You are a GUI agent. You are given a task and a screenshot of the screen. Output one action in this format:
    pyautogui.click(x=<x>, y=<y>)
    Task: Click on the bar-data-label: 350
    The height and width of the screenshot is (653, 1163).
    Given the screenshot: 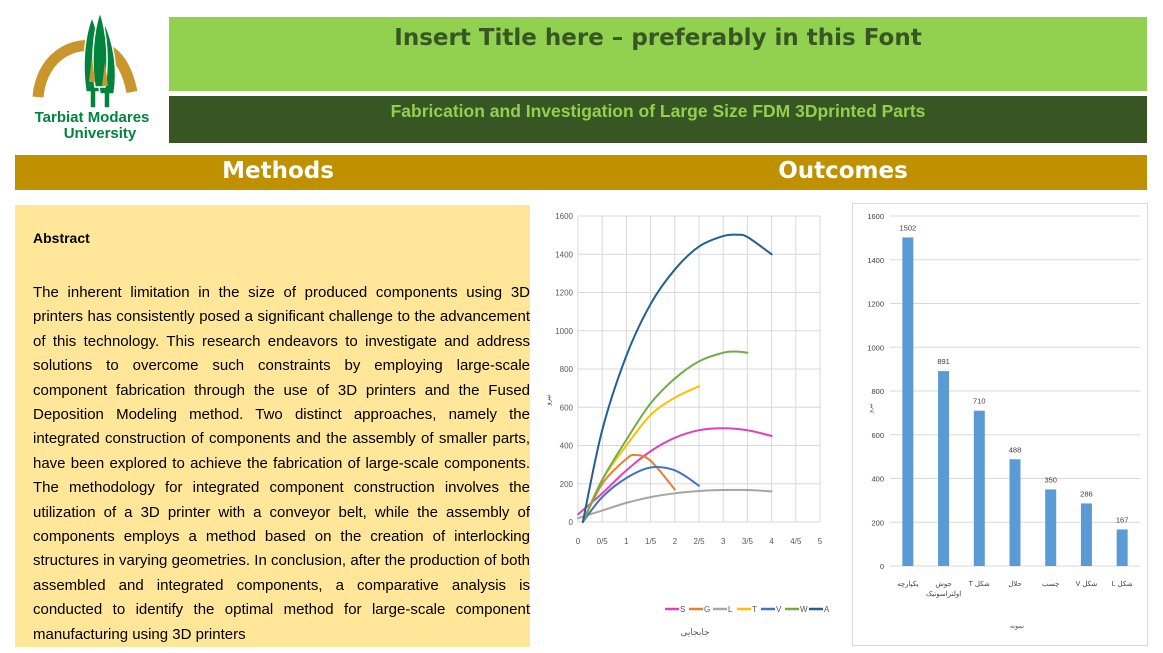 What is the action you would take?
    pyautogui.click(x=1050, y=479)
    